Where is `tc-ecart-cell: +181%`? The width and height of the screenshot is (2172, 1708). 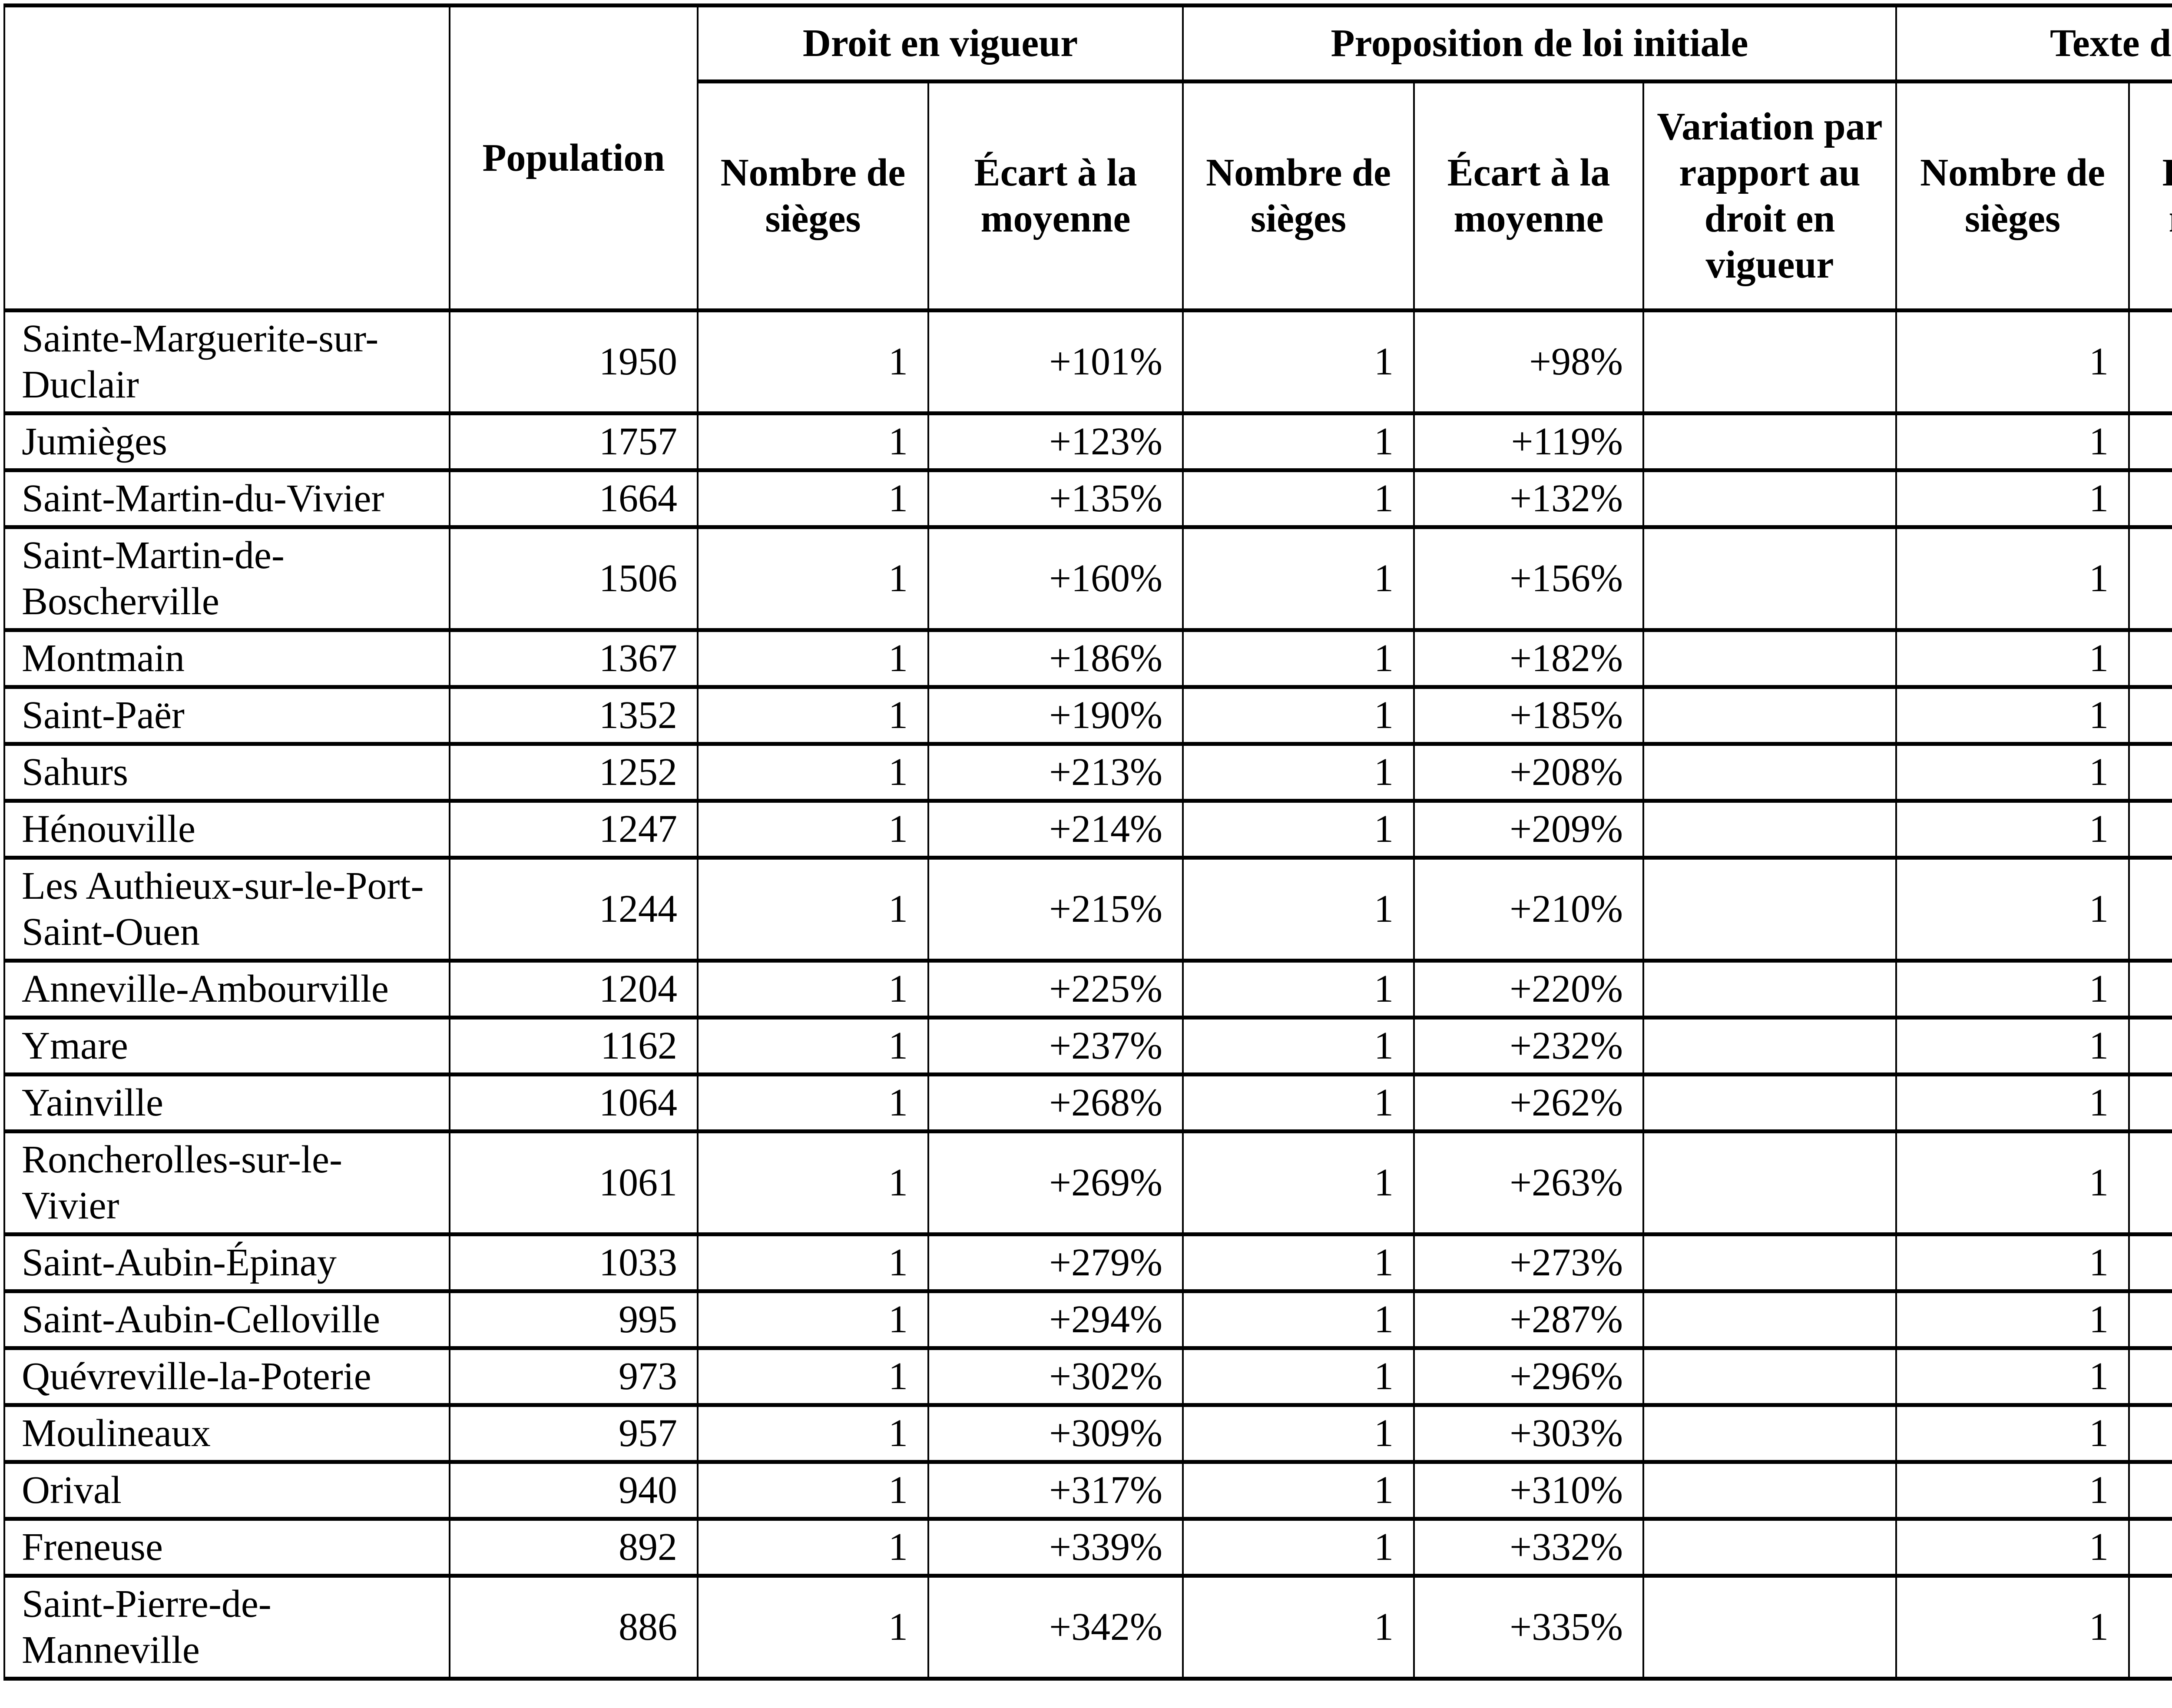 tc-ecart-cell: +181% is located at coordinates (2150, 773).